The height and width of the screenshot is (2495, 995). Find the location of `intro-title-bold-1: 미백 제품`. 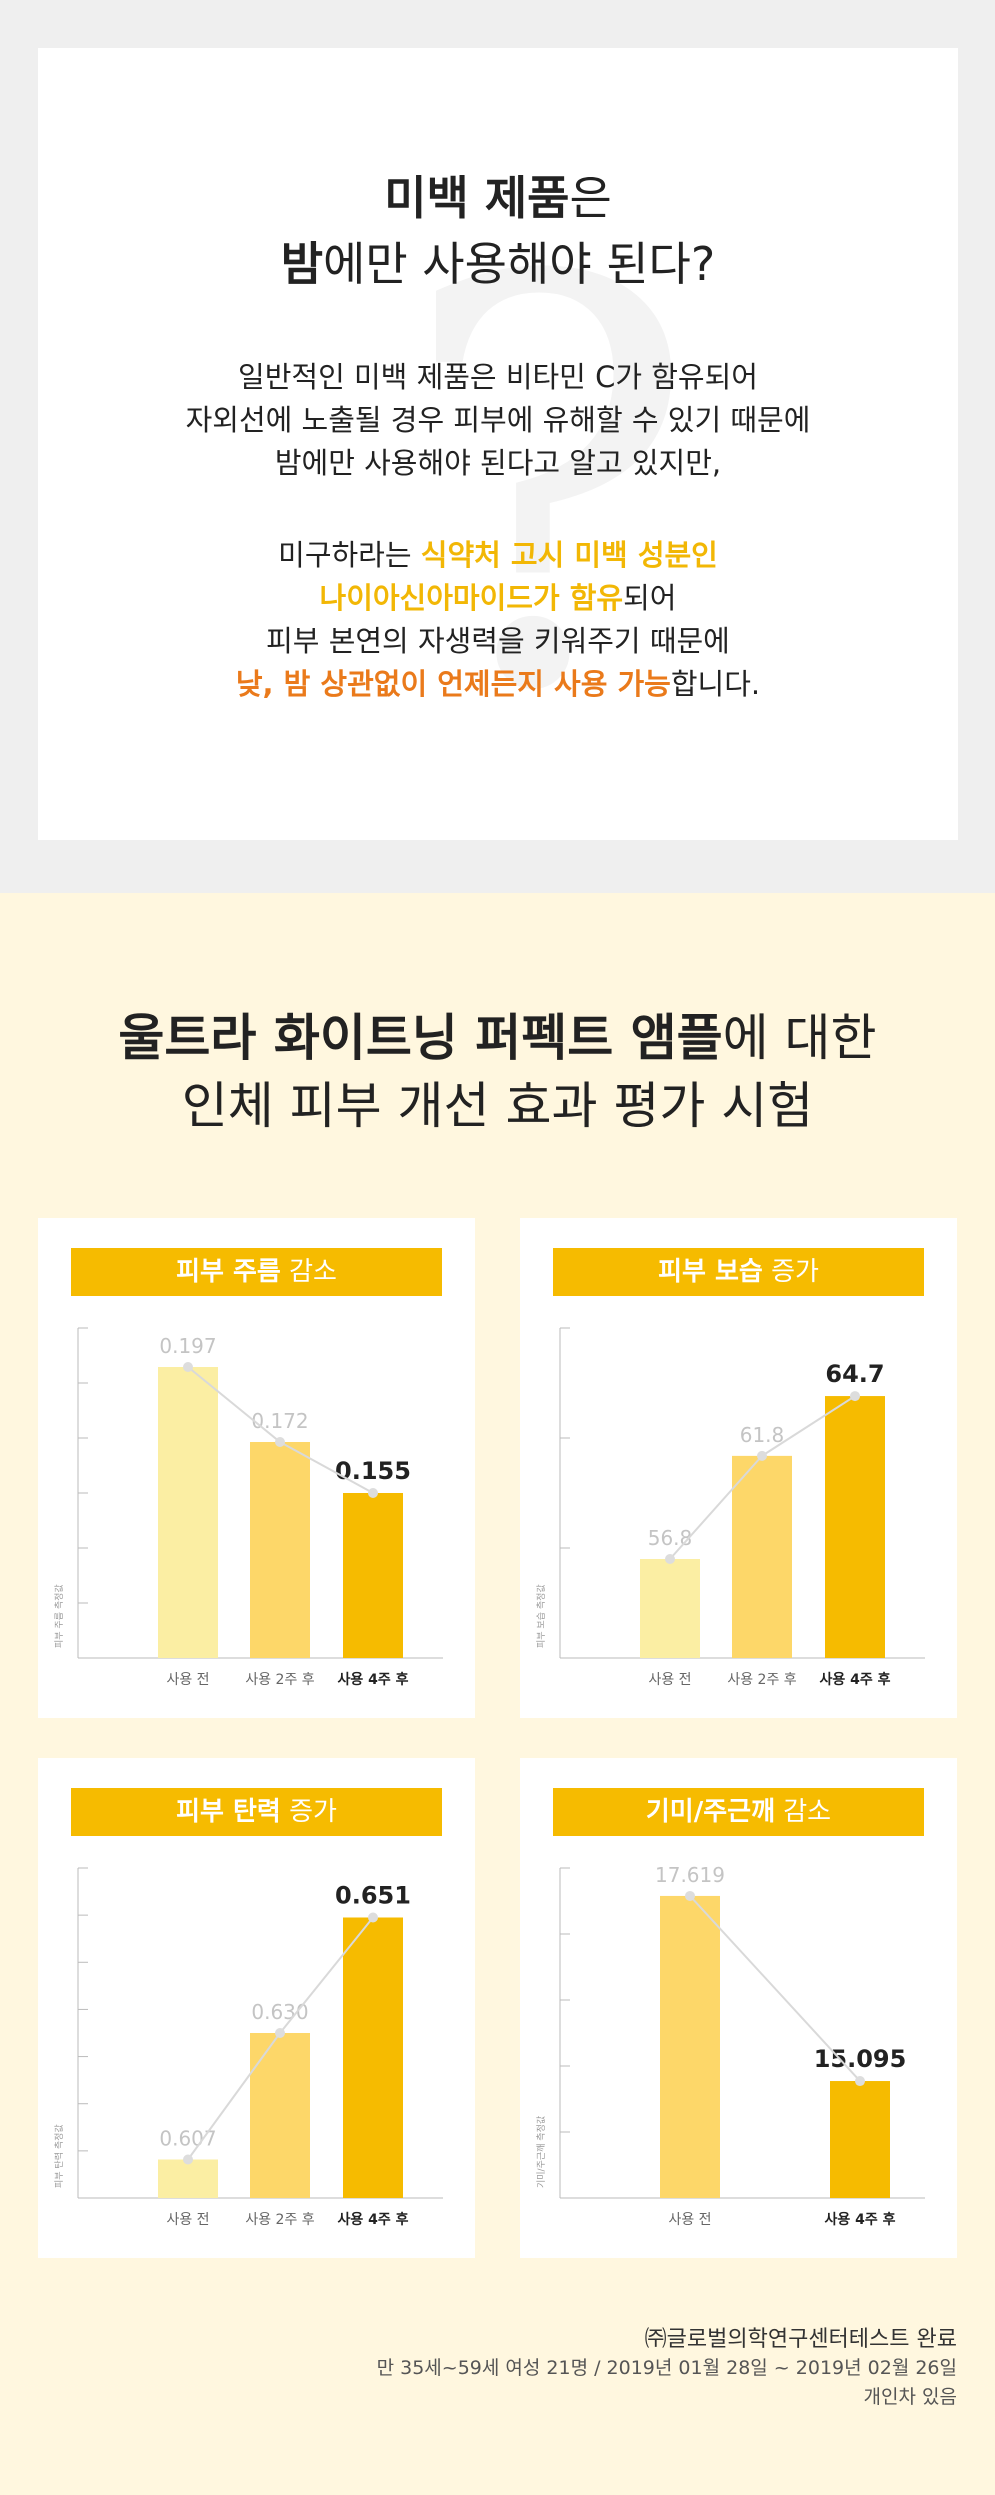

intro-title-bold-1: 미백 제품 is located at coordinates (477, 198).